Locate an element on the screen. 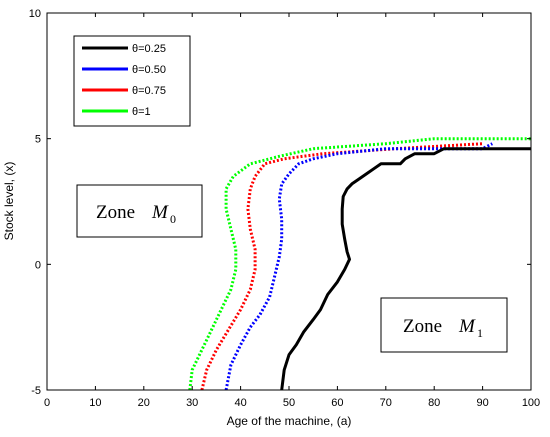  legend-label: θ=0.50 is located at coordinates (149, 70).